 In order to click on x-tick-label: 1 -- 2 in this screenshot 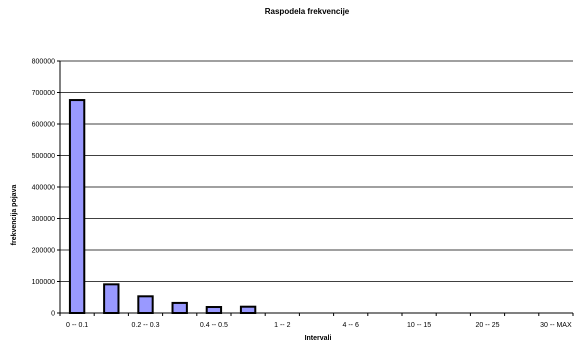, I will do `click(282, 325)`.